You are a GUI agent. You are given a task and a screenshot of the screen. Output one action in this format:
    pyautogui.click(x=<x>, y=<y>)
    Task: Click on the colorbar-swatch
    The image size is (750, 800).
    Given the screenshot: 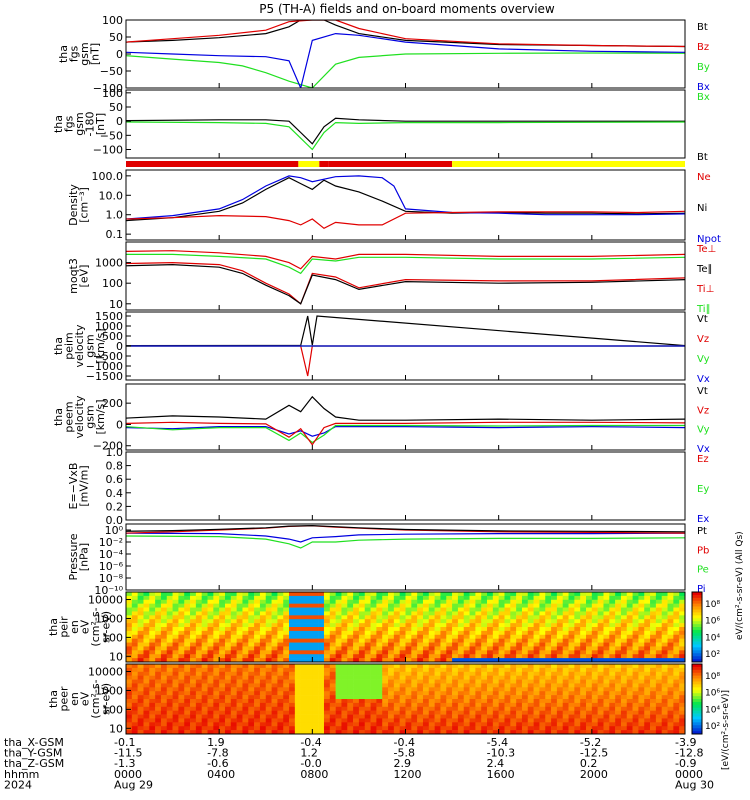 What is the action you would take?
    pyautogui.click(x=697, y=680)
    